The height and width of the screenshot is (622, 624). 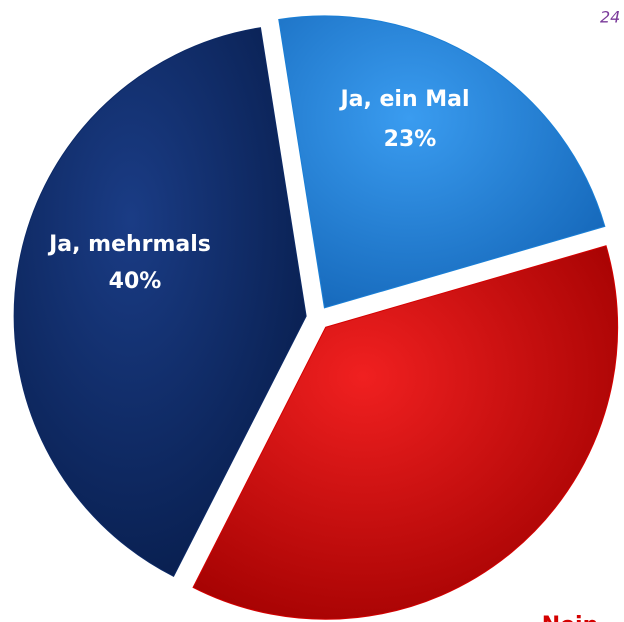 I want to click on slice-value-label: 23%, so click(x=410, y=139).